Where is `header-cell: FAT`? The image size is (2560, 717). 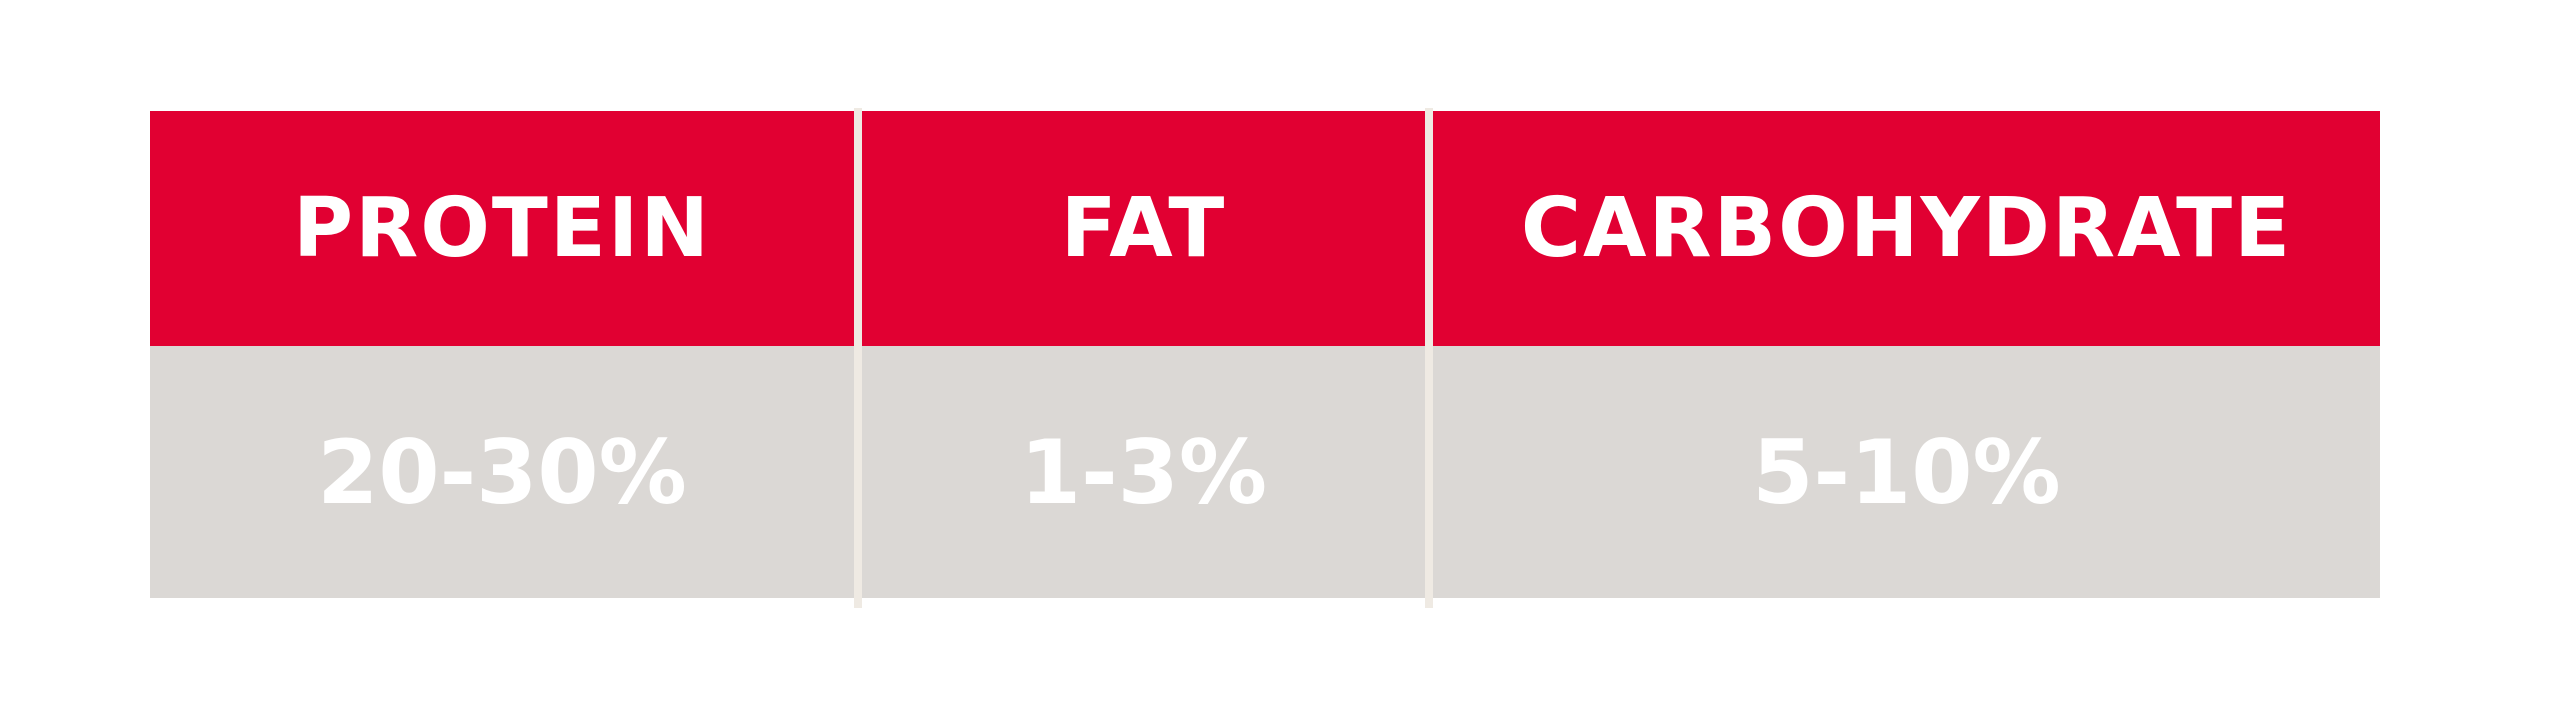
header-cell: FAT is located at coordinates (1143, 228).